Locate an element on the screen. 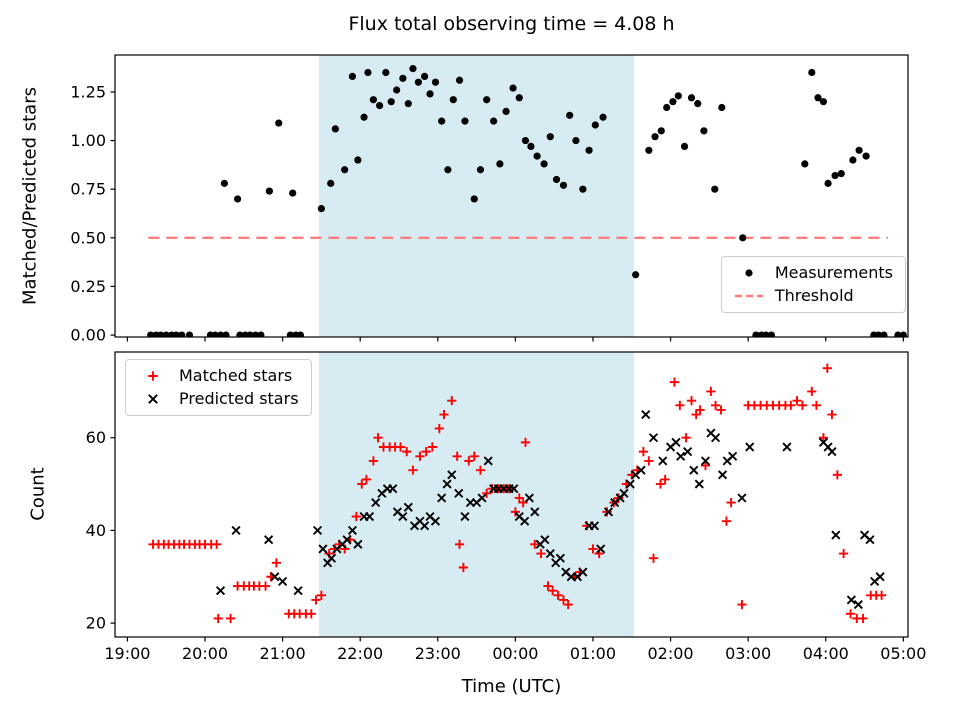  top-legend: Measurements Threshold is located at coordinates (813, 284).